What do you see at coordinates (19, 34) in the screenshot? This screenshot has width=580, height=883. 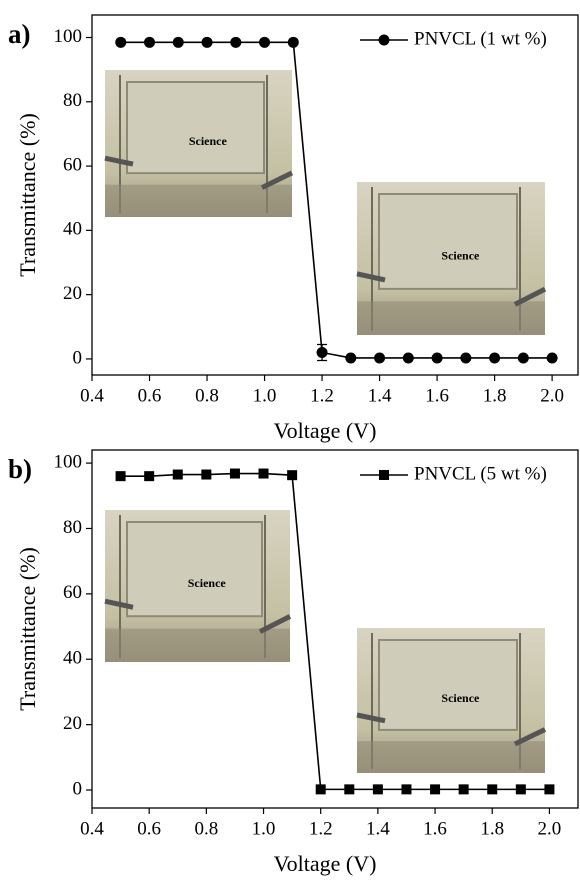 I see `panel-label: a)` at bounding box center [19, 34].